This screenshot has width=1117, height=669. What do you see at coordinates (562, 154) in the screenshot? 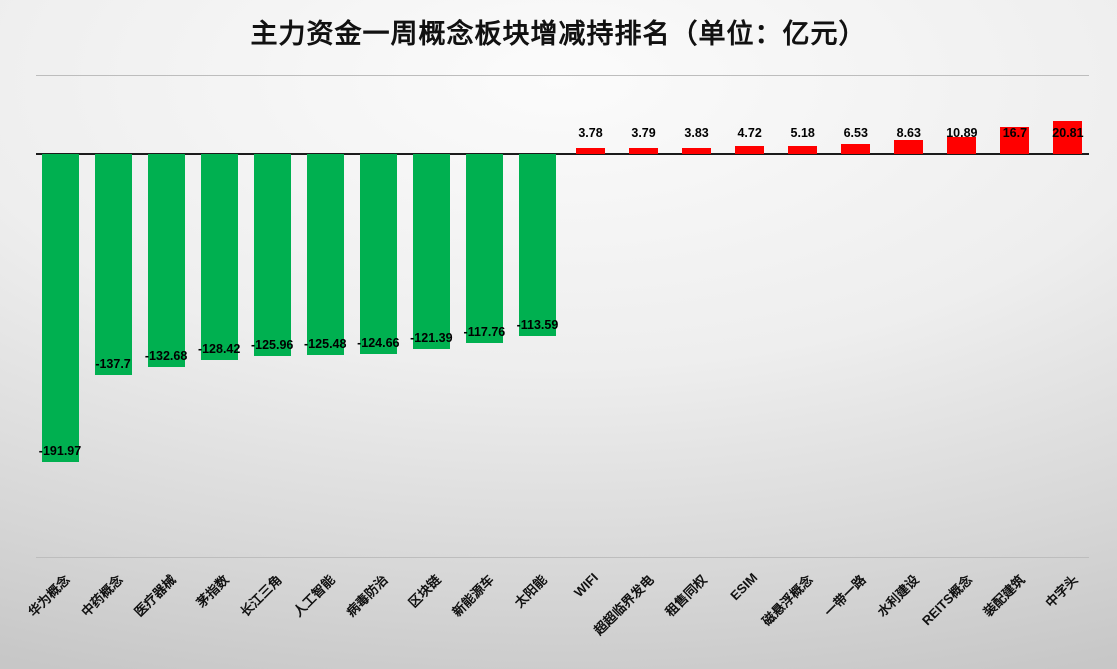
I see `zero-axis-line` at bounding box center [562, 154].